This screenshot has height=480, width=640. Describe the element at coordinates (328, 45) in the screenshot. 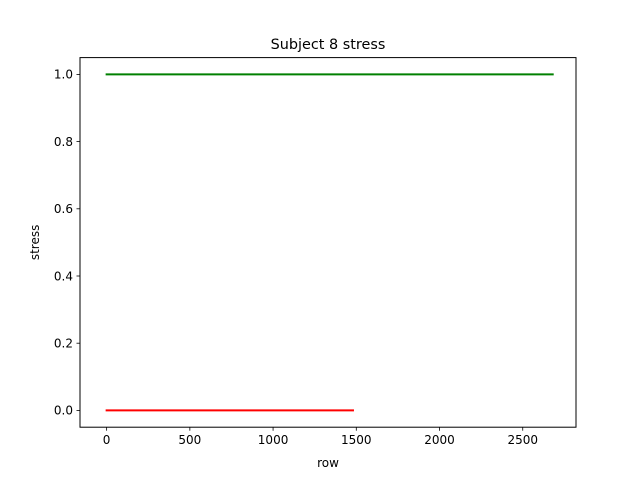

I see `chart-title: Subject 8 stress` at that location.